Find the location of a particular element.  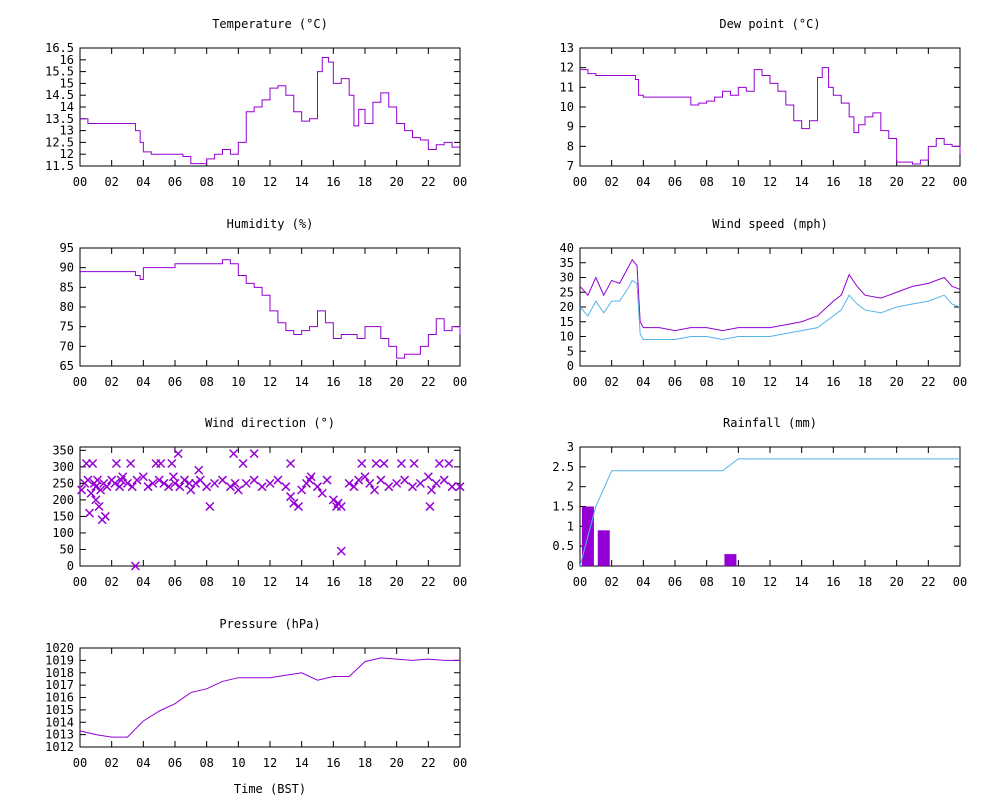

y-tick-label: 0.5 is located at coordinates (563, 546).